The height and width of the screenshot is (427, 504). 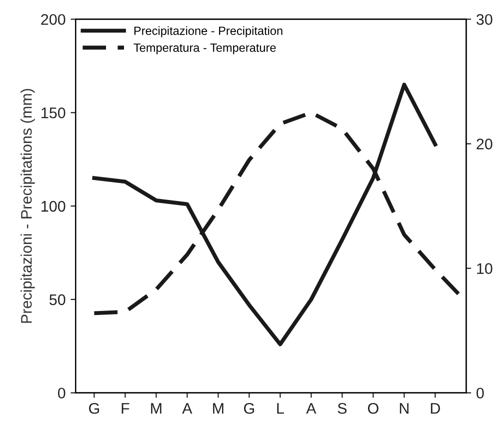 I want to click on y-axis-title: Precipitazioni - Precipitations (mm), so click(x=27, y=205).